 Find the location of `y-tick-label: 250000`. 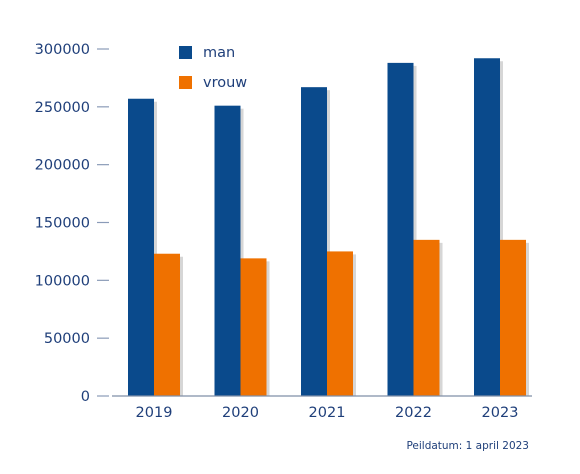

y-tick-label: 250000 is located at coordinates (62, 108).